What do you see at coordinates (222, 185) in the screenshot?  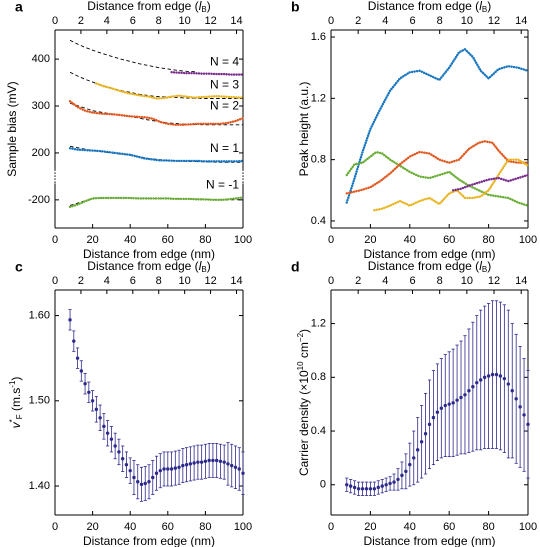 I see `series-label: N = -1` at bounding box center [222, 185].